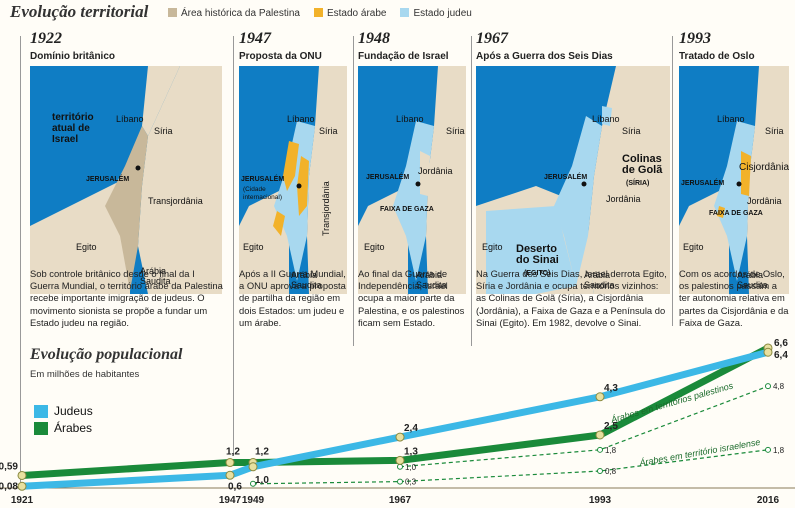 The image size is (795, 508). I want to click on data-label-1-1: 1,2, so click(233, 452).